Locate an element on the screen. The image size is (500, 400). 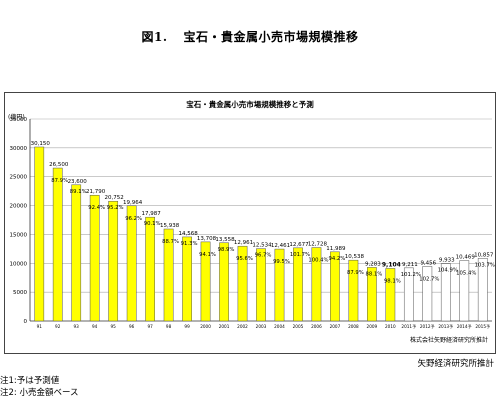
growth-rate-label: 87.9% is located at coordinates (59, 181).